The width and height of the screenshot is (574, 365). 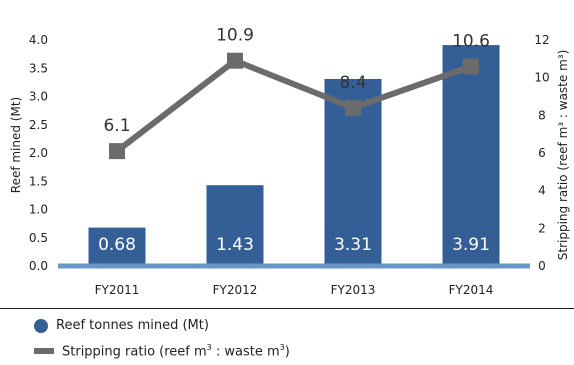 What do you see at coordinates (235, 36) in the screenshot?
I see `line-value-label: 10.9` at bounding box center [235, 36].